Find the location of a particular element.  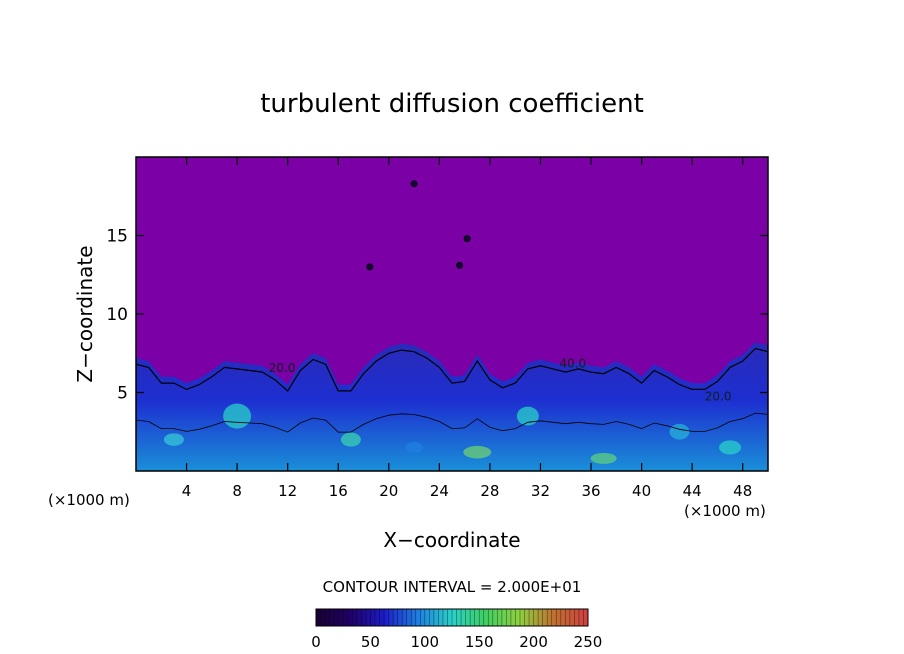

colorbar-tick-label: 250 is located at coordinates (588, 642).